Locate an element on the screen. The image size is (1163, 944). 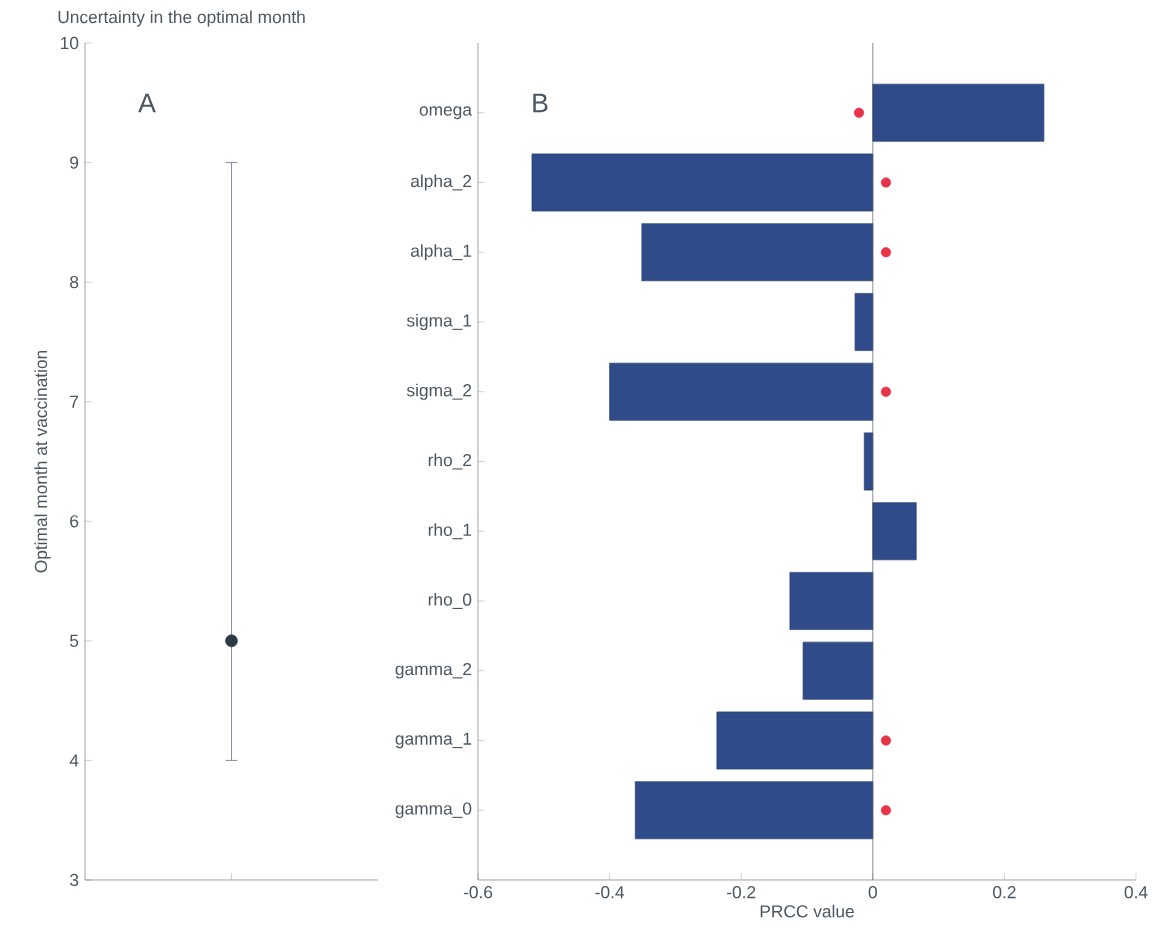
annotation: A is located at coordinates (147, 103).